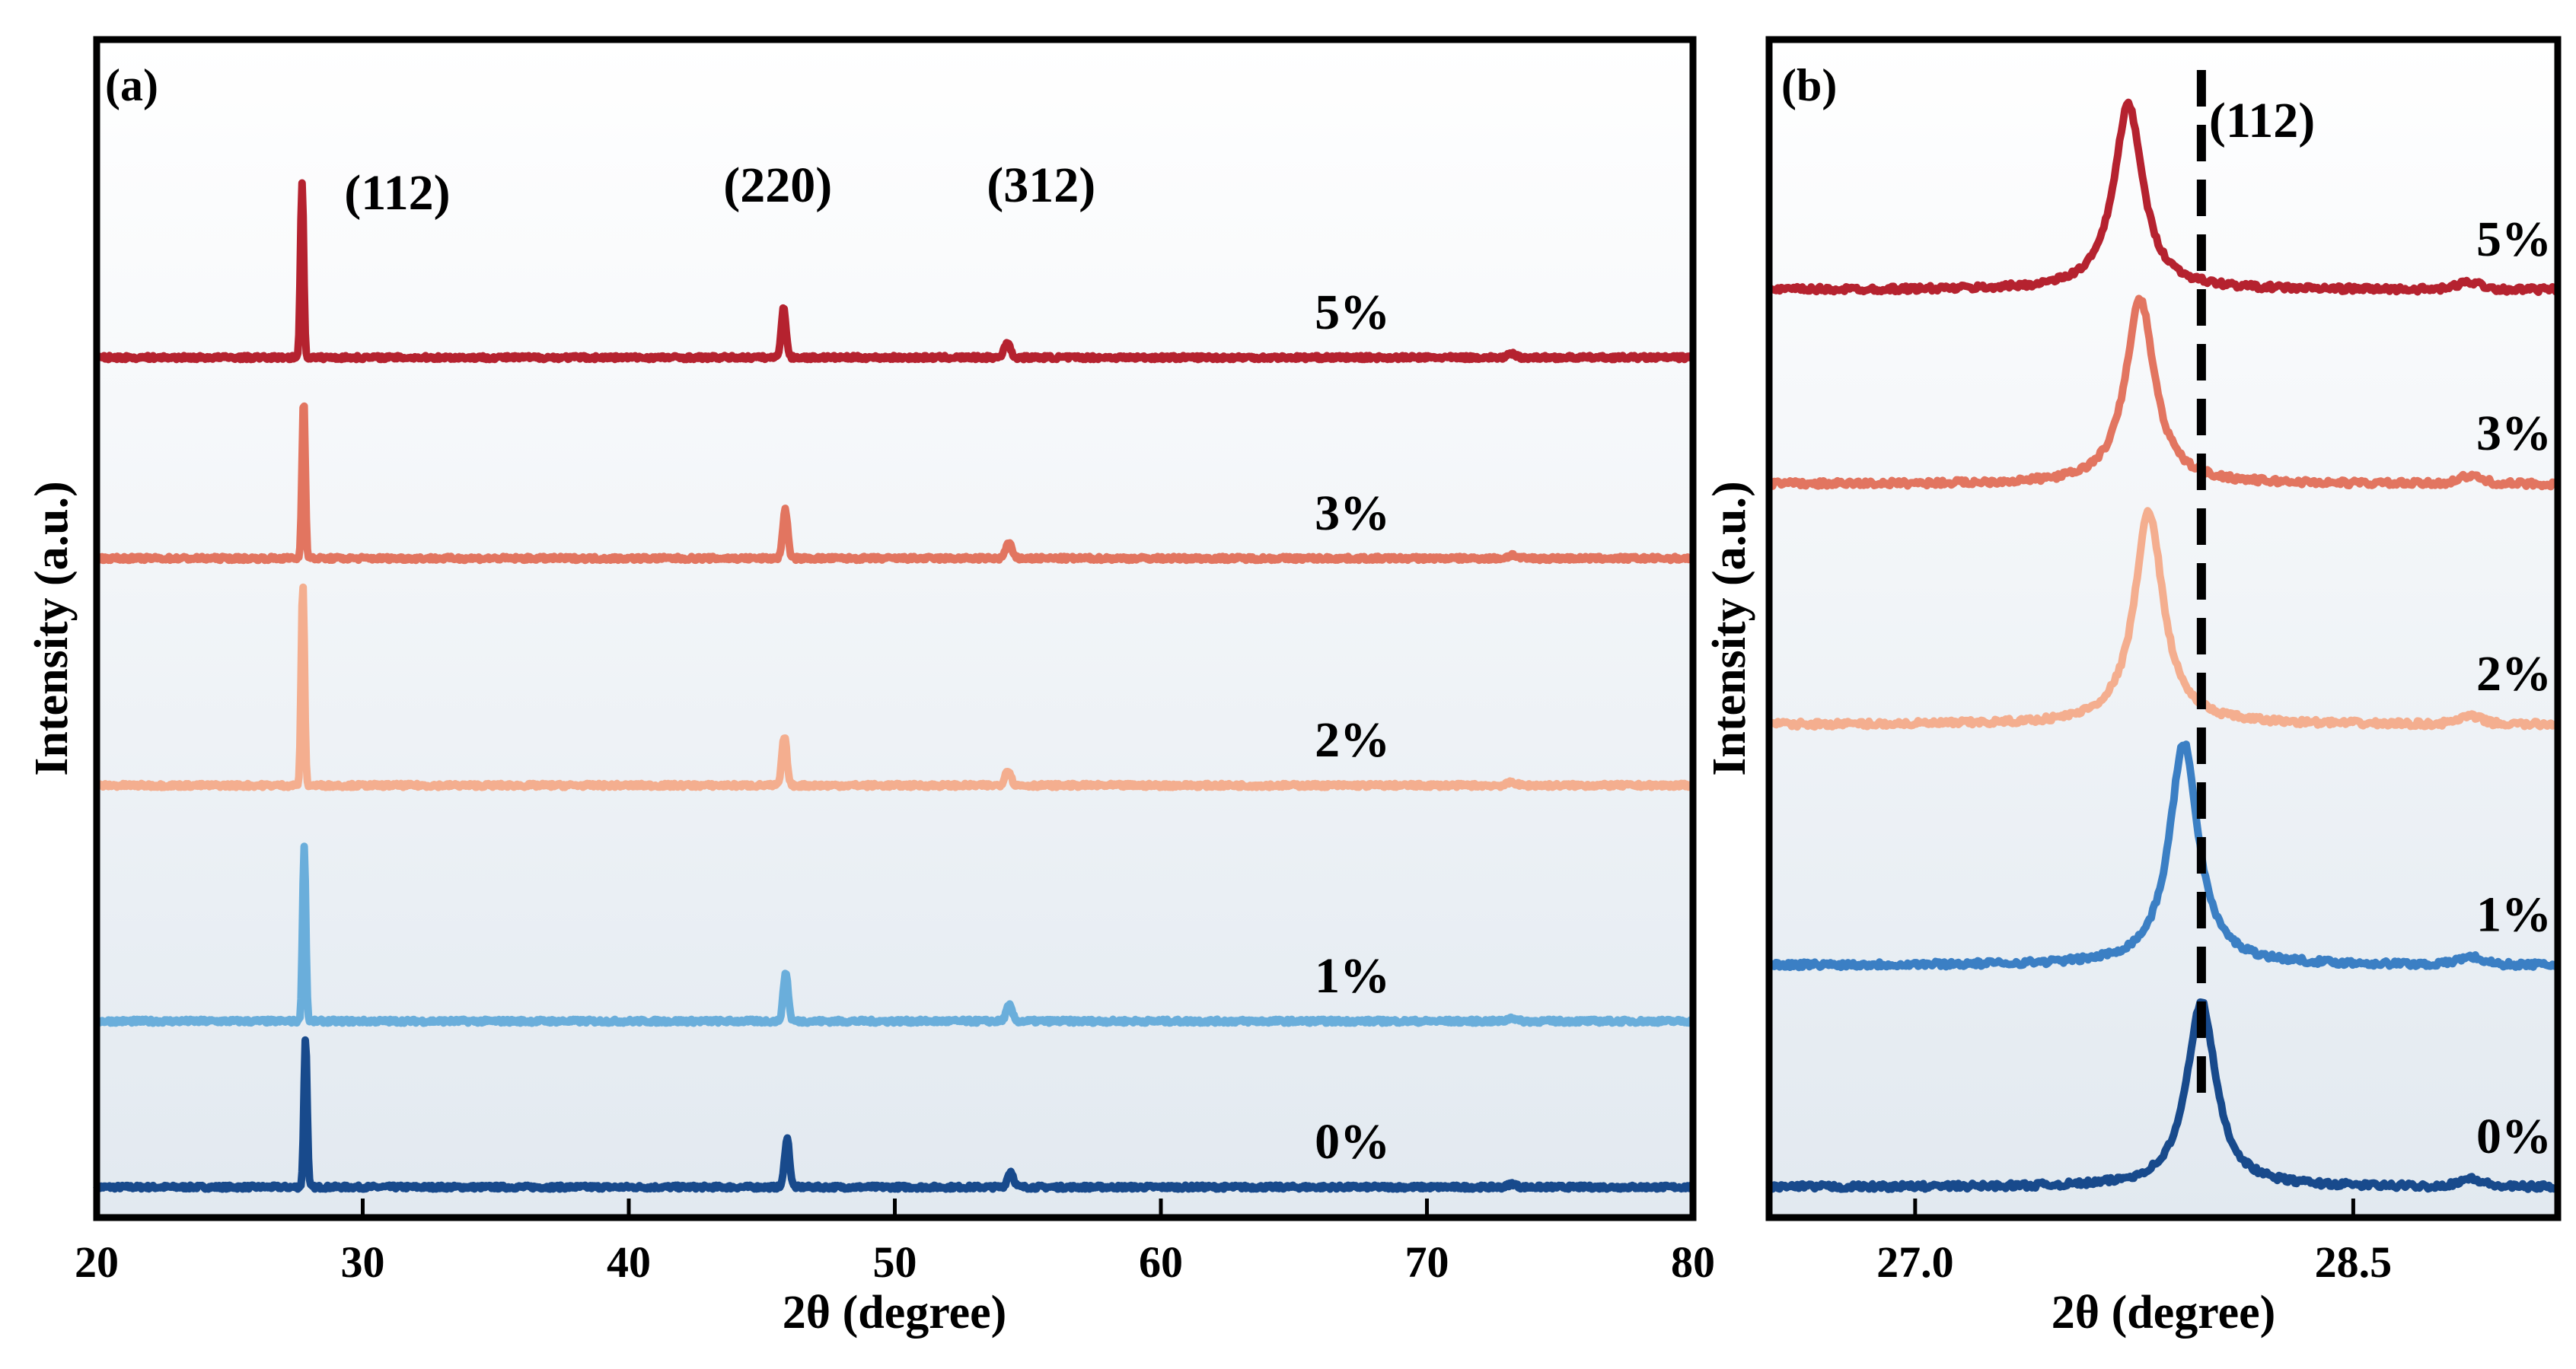  What do you see at coordinates (2134, 1243) in the screenshot?
I see `panel-b-x-ticks: 27.0 28.5` at bounding box center [2134, 1243].